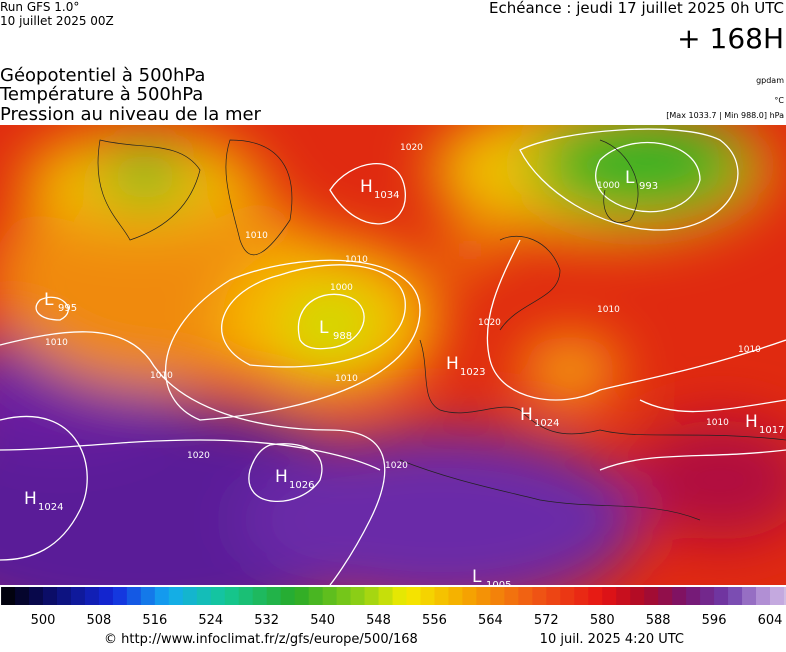 This screenshot has height=652, width=786. I want to click on lead-time: + 168H, so click(730, 38).